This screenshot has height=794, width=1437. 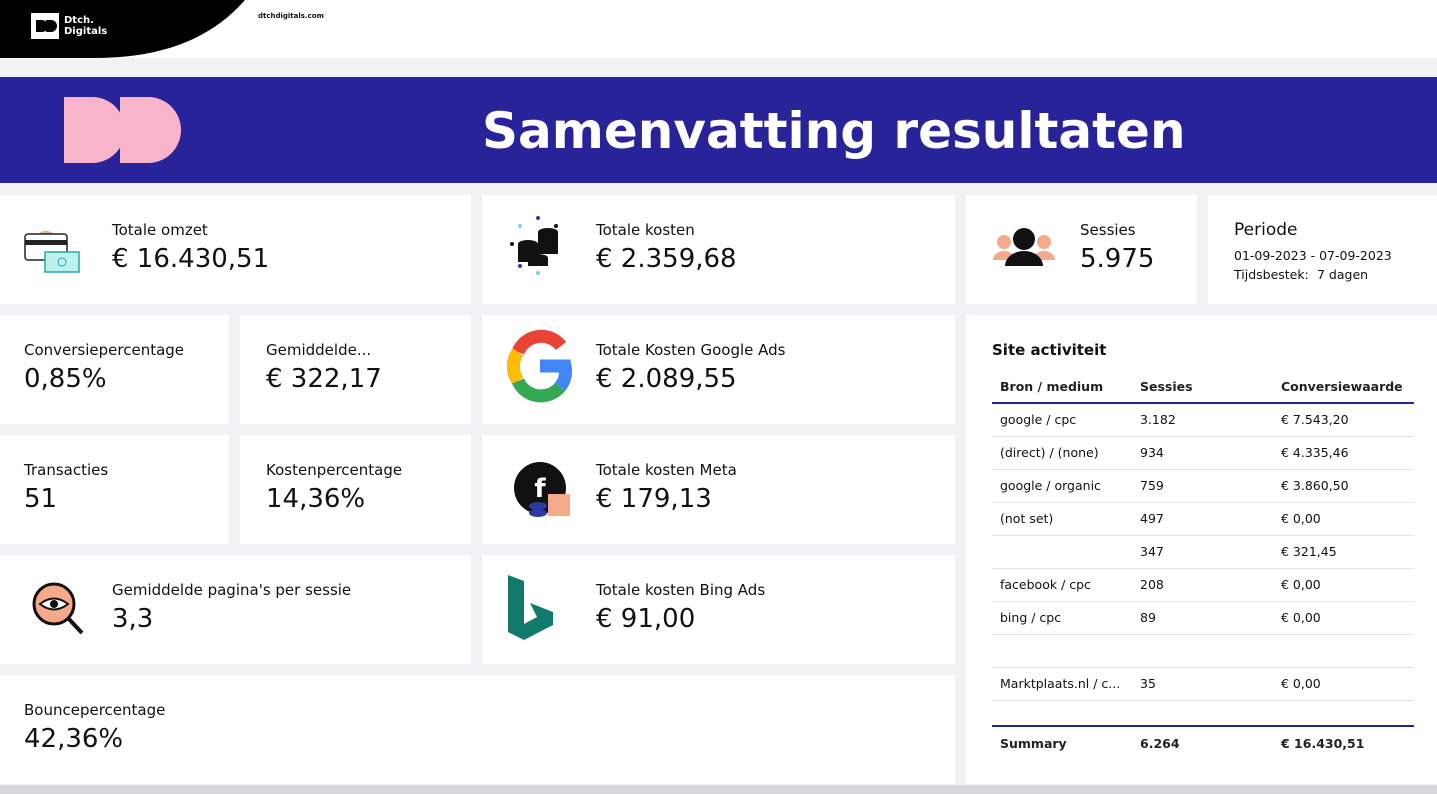 I want to click on summary-cell: € 16.430,51, so click(x=1323, y=743).